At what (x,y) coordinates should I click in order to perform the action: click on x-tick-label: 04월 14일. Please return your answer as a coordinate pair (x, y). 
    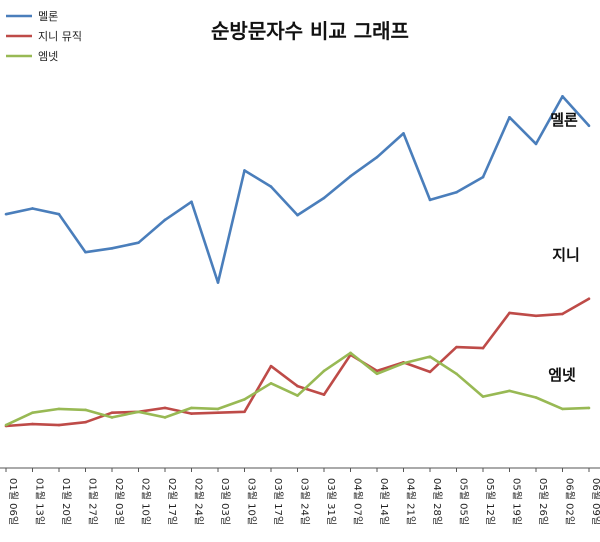
    Looking at the image, I should click on (384, 501).